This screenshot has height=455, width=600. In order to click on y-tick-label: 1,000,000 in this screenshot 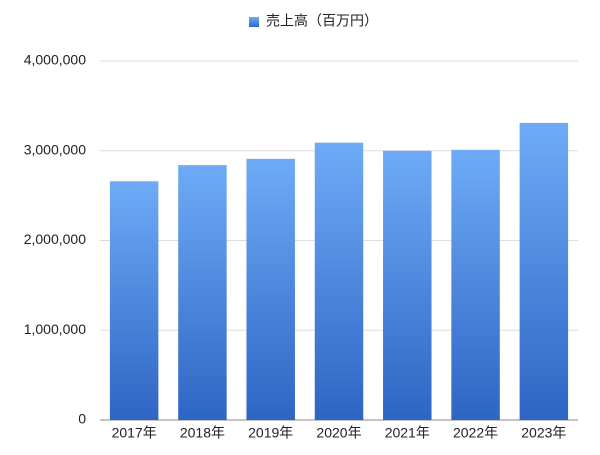, I will do `click(55, 329)`.